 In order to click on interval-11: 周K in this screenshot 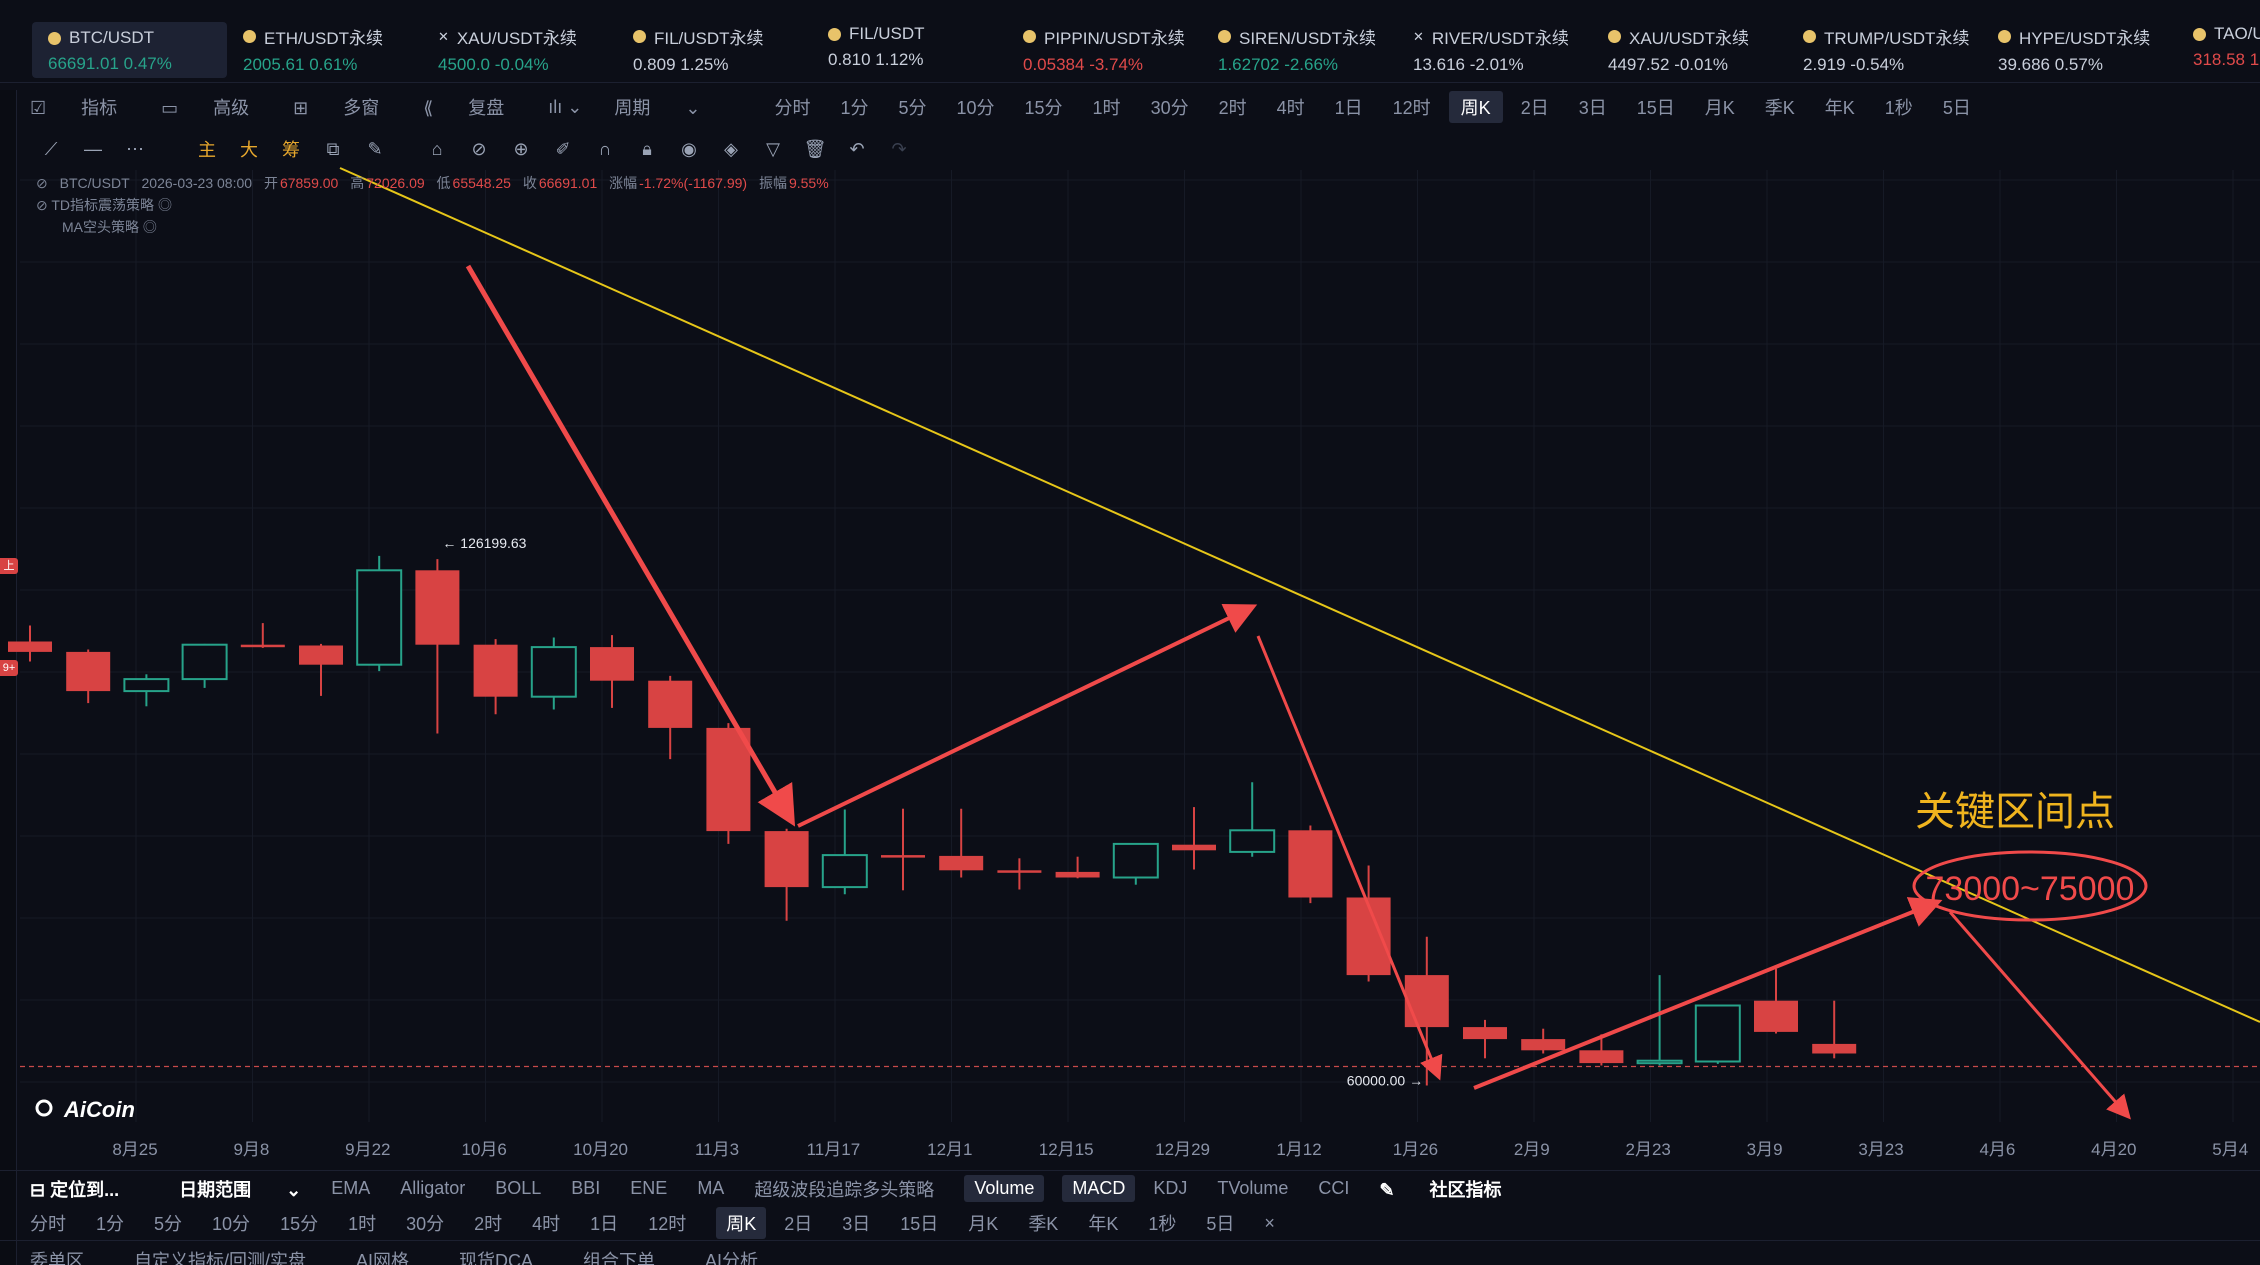, I will do `click(1475, 107)`.